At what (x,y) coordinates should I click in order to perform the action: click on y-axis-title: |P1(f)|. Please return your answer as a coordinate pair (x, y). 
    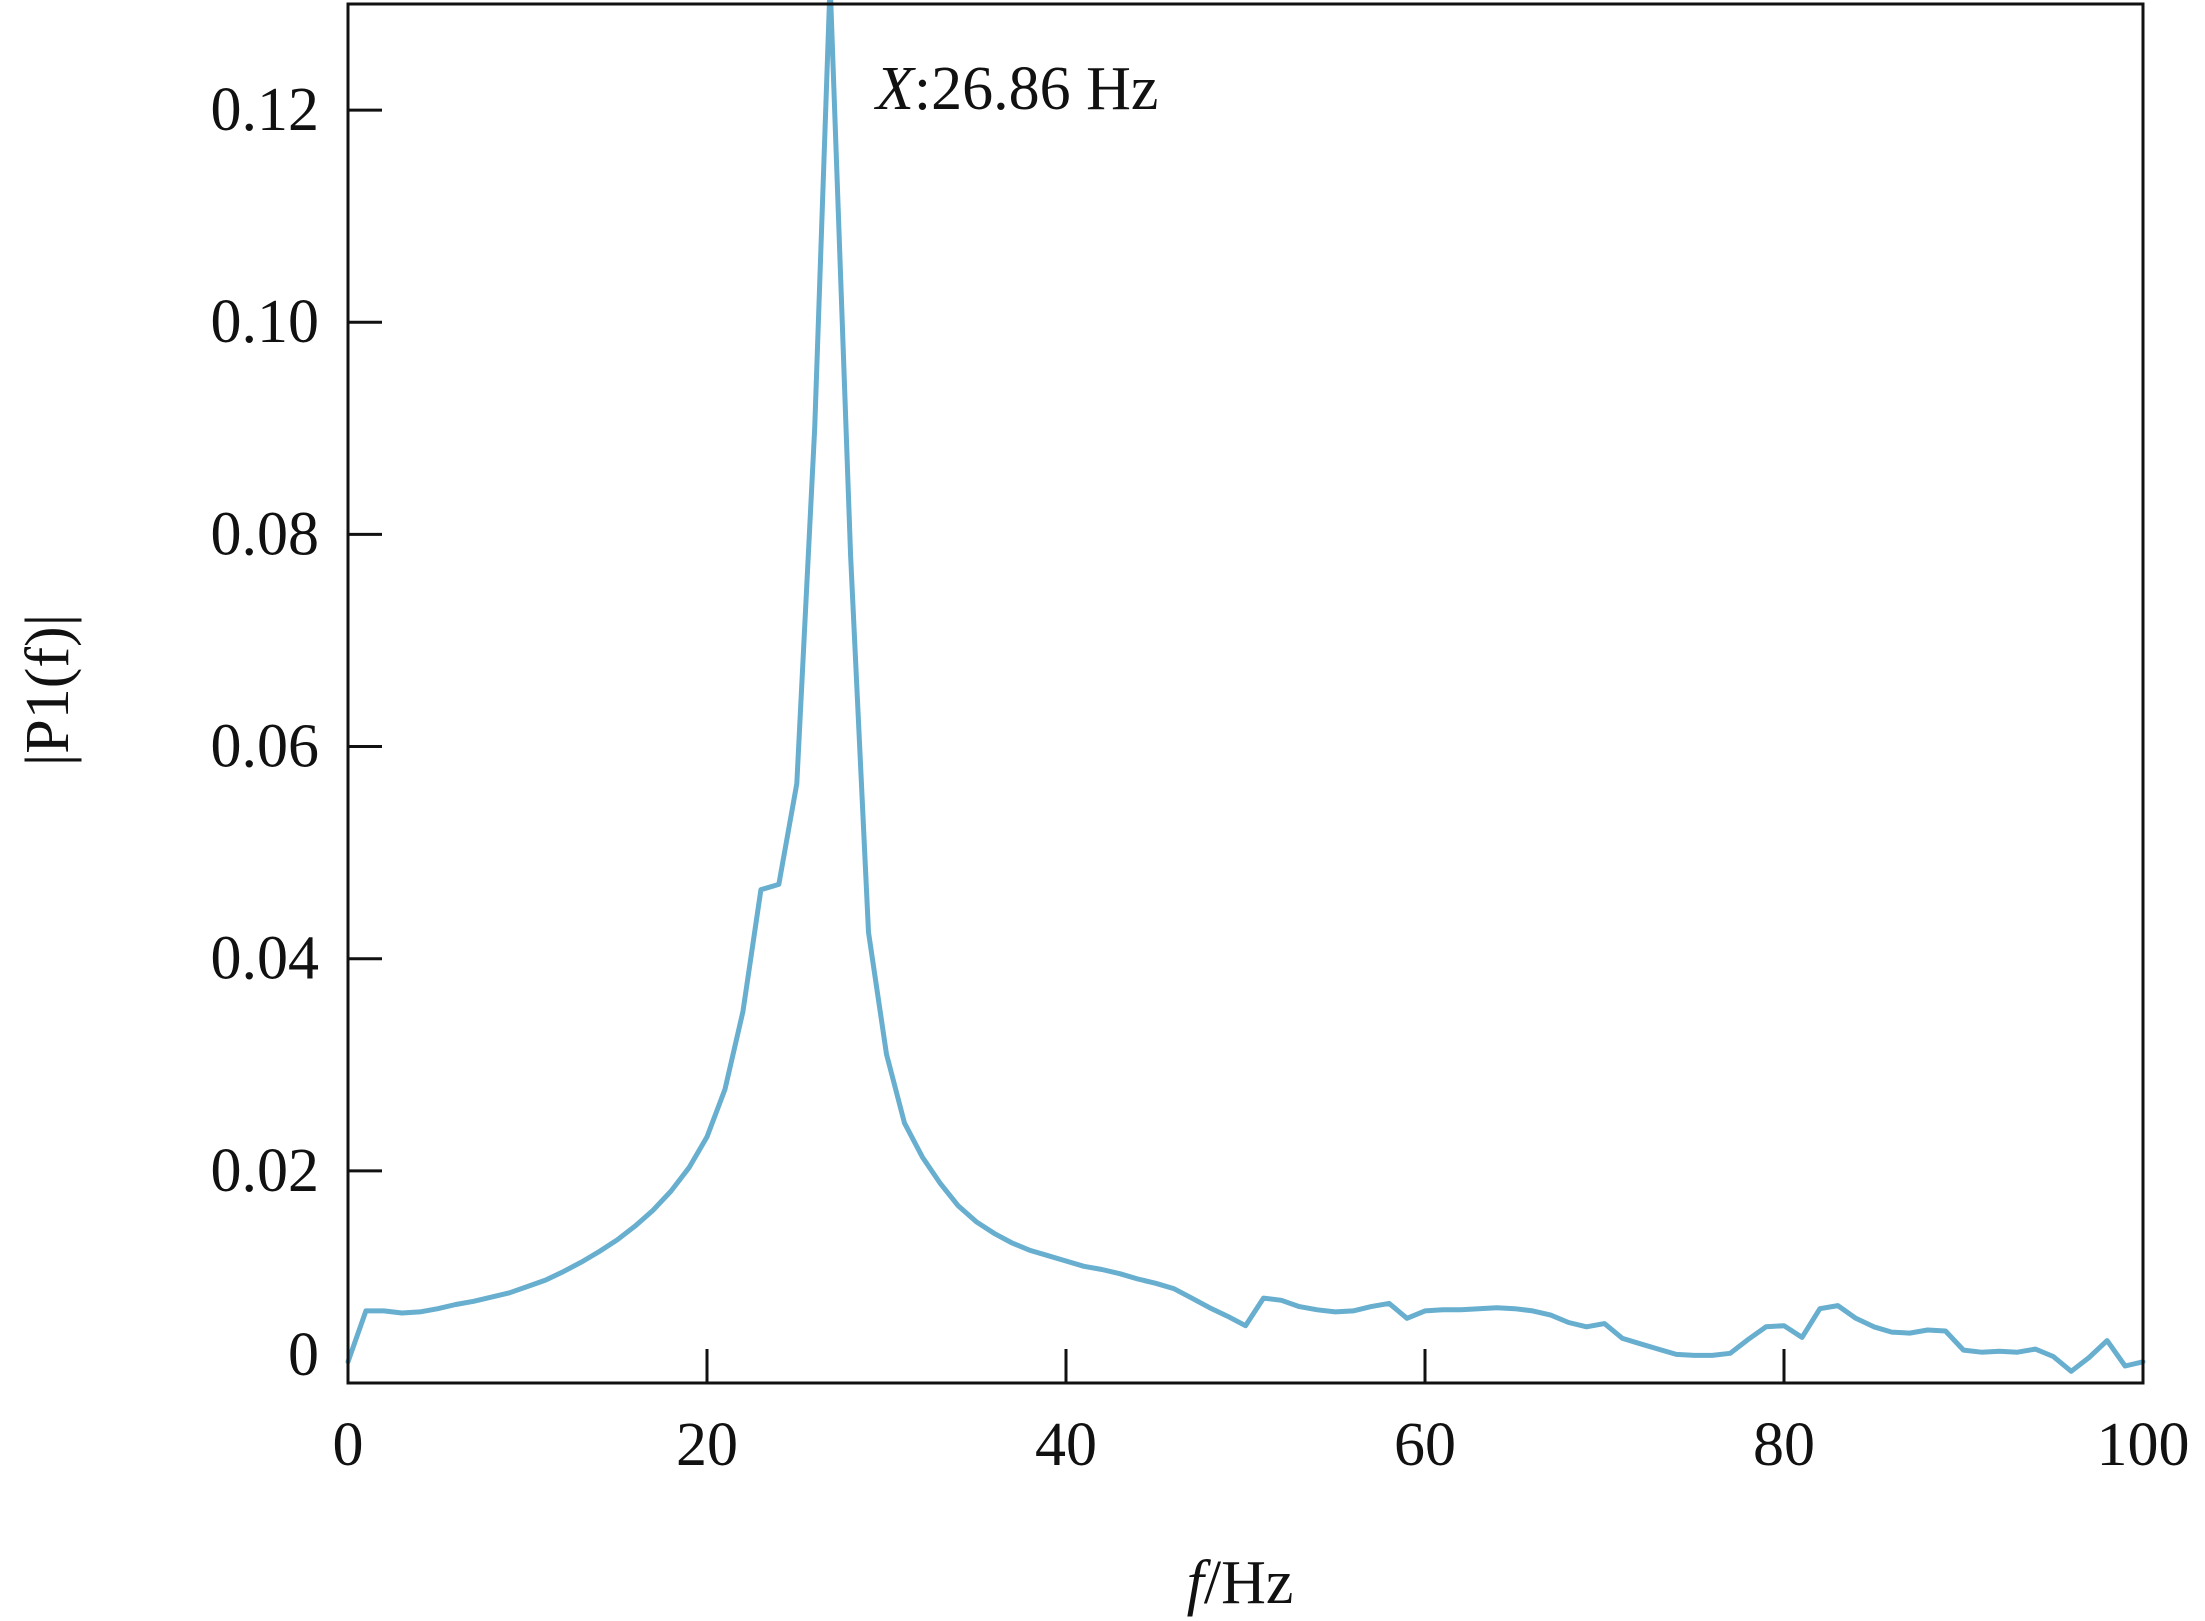
    Looking at the image, I should click on (48, 690).